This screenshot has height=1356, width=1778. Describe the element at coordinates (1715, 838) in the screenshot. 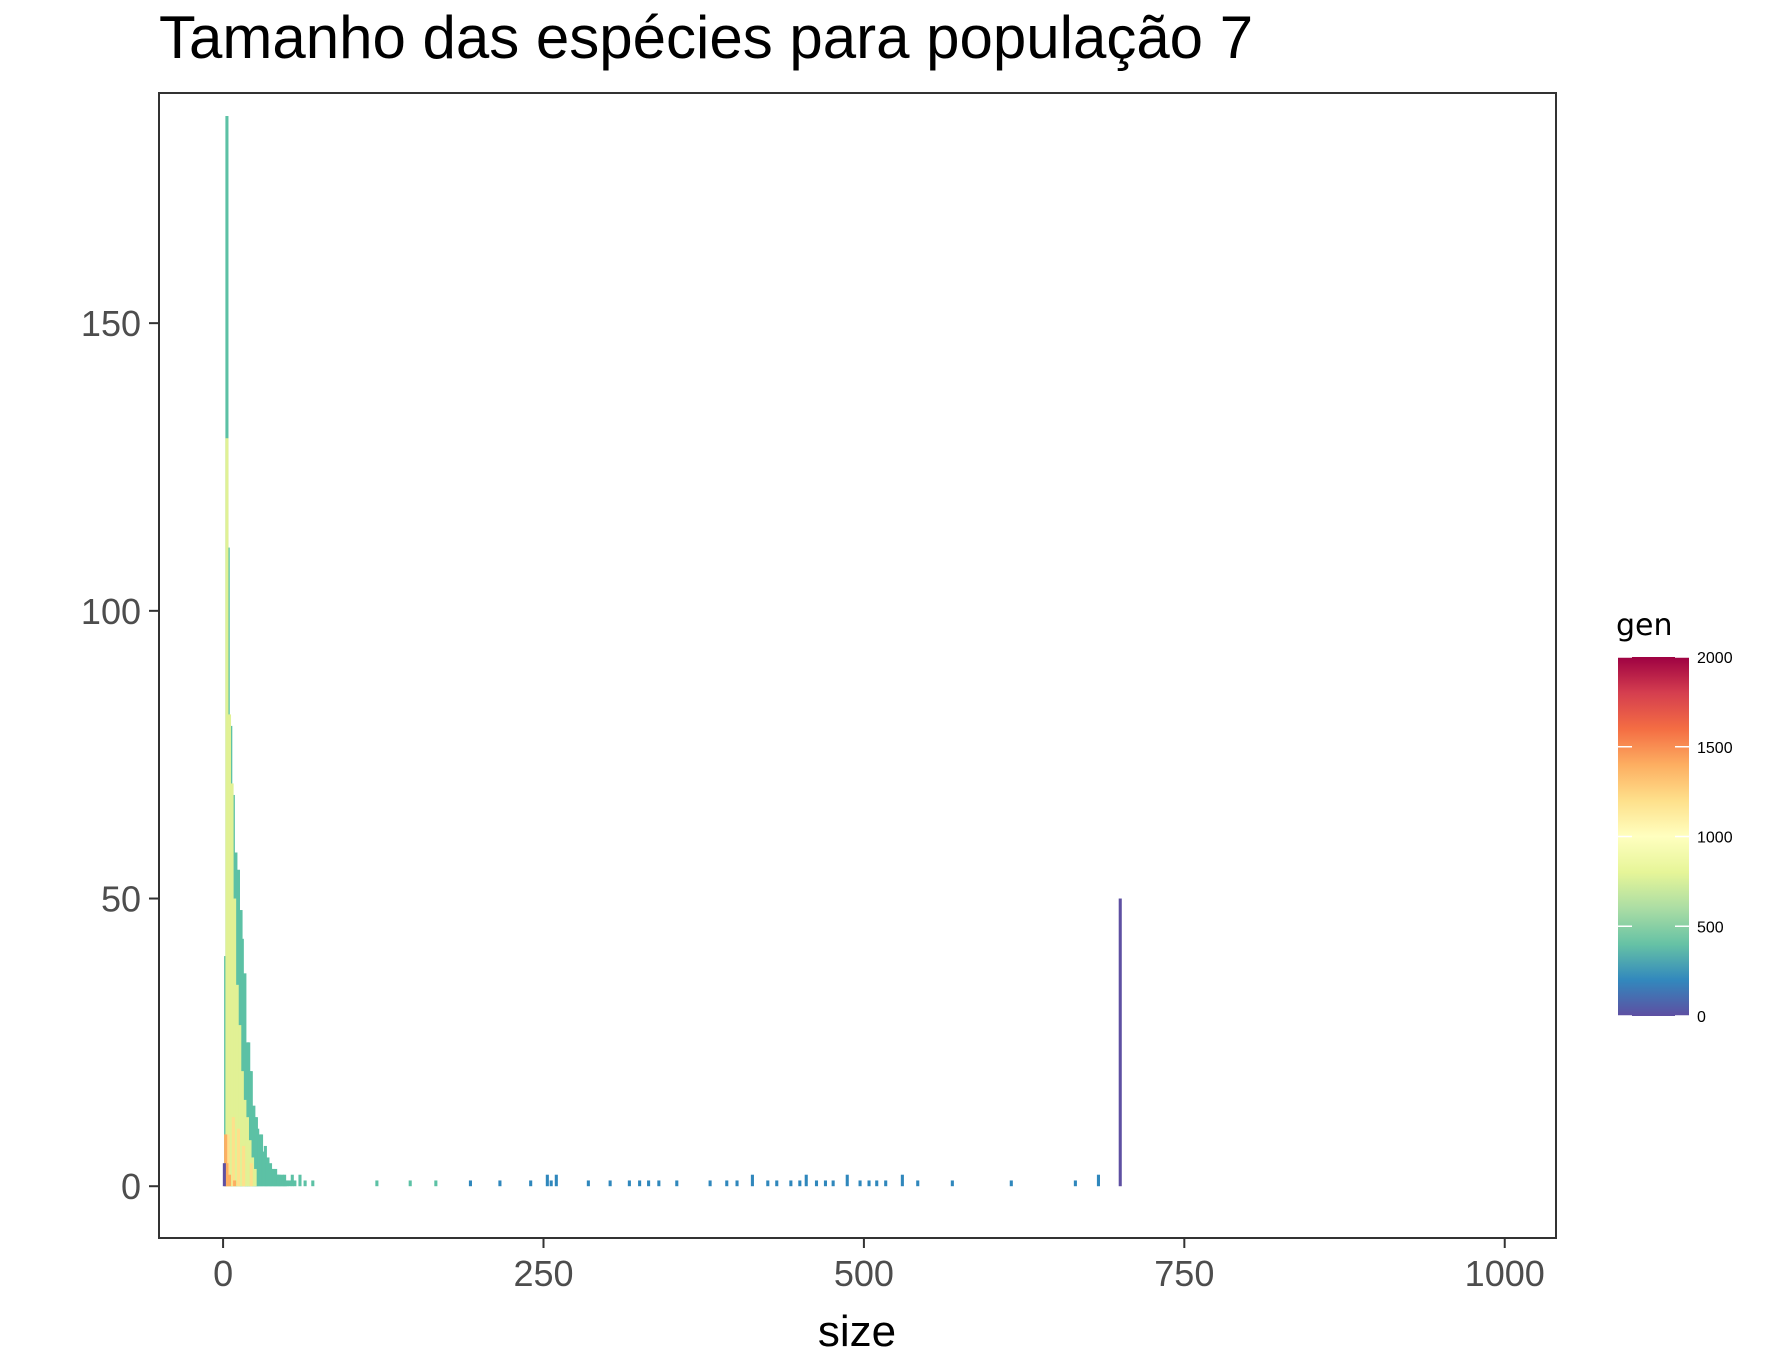

I see `legend-tick-label: 1000` at that location.